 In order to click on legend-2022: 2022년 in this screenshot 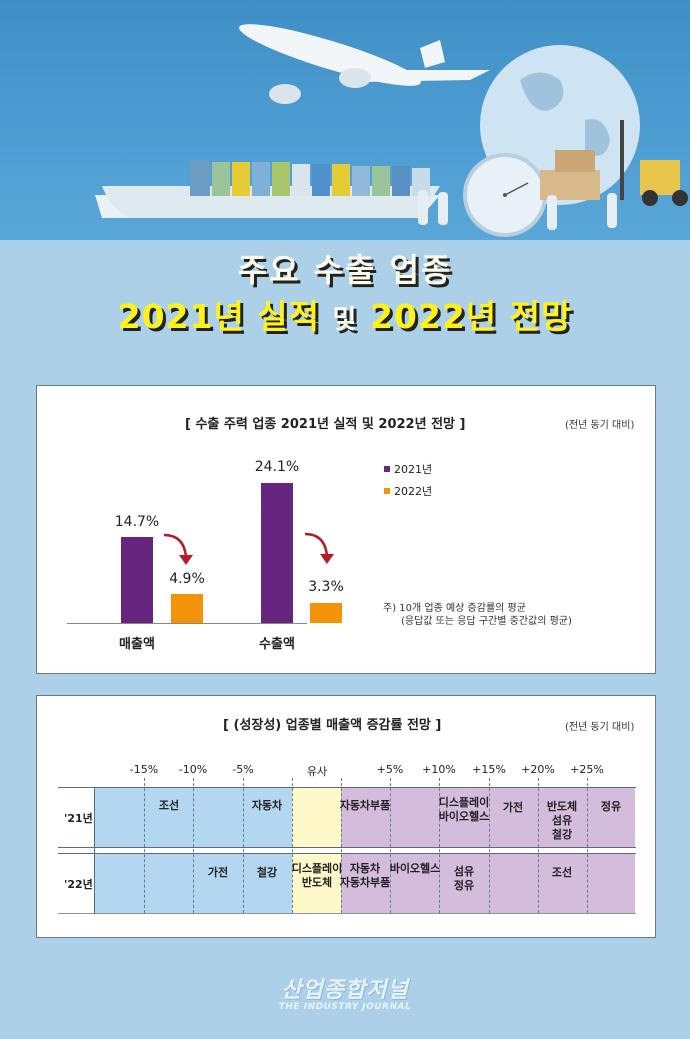, I will do `click(408, 491)`.